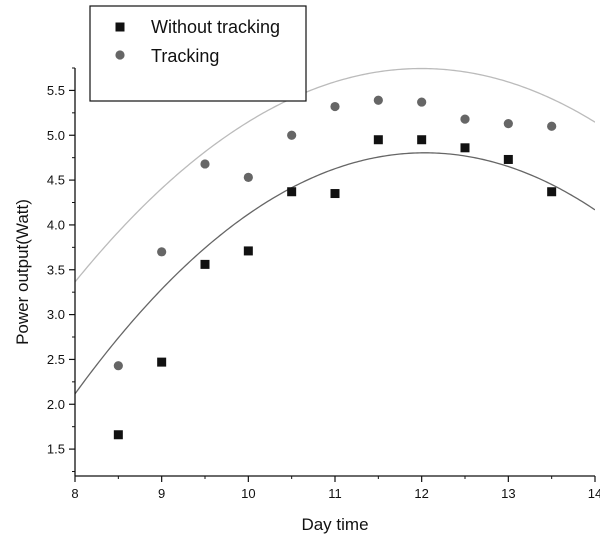 This screenshot has width=600, height=537. I want to click on legend-marker-tracking, so click(120, 55).